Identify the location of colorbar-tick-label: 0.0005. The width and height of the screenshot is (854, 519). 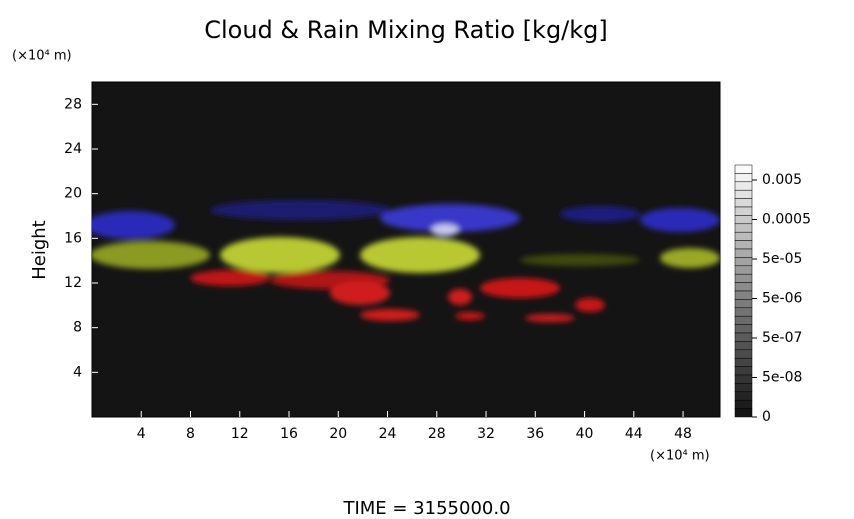
(786, 220).